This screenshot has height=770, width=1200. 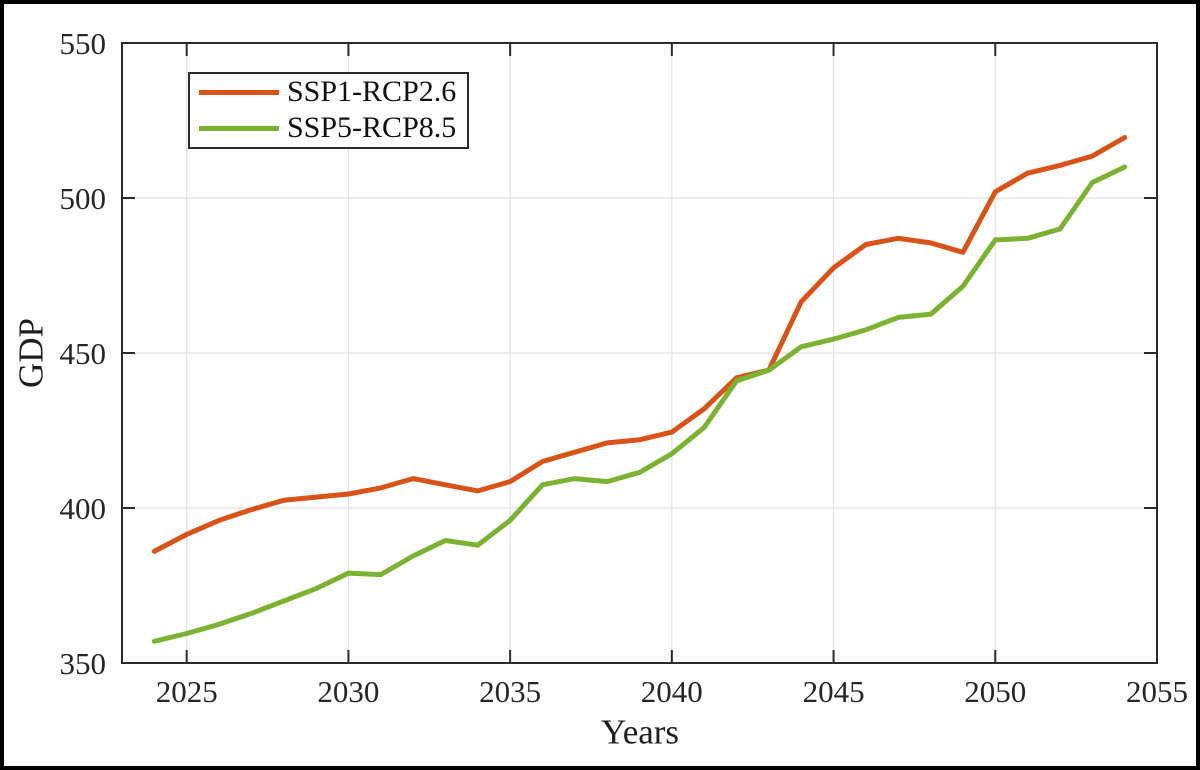 I want to click on y-tick-label: 450, so click(x=83, y=353).